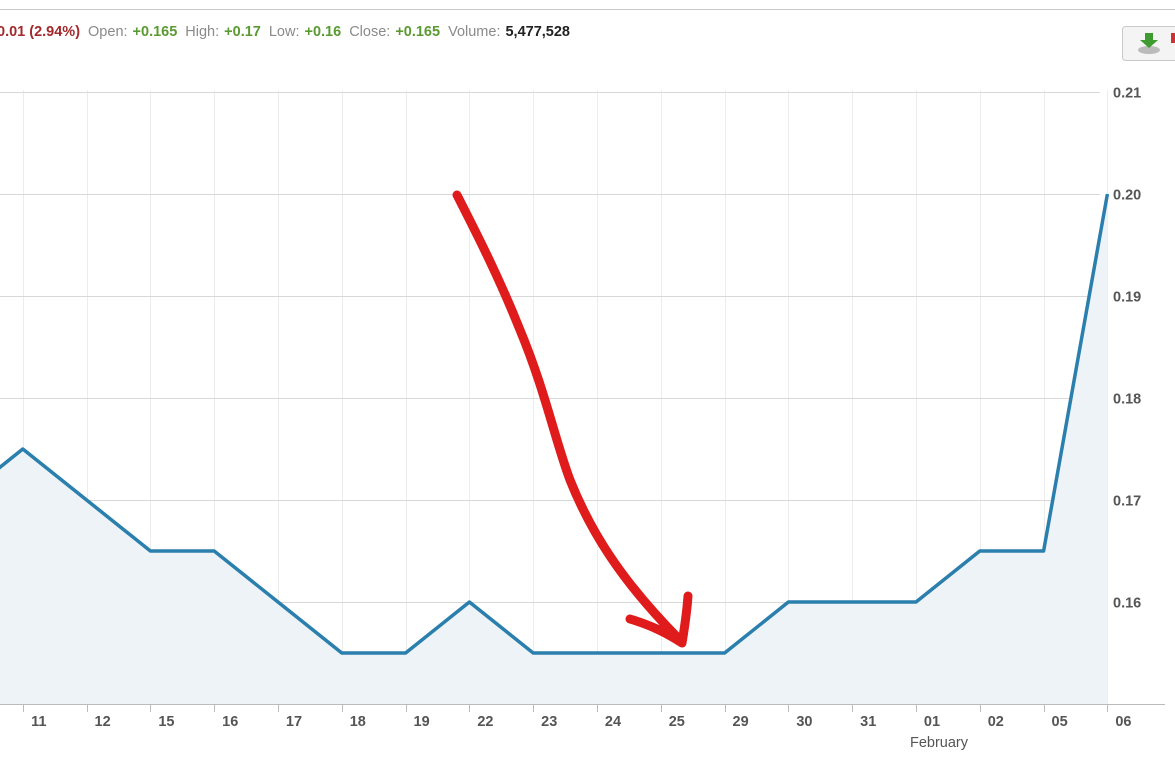 Image resolution: width=1175 pixels, height=762 pixels. I want to click on x-tick-label: 11, so click(38, 722).